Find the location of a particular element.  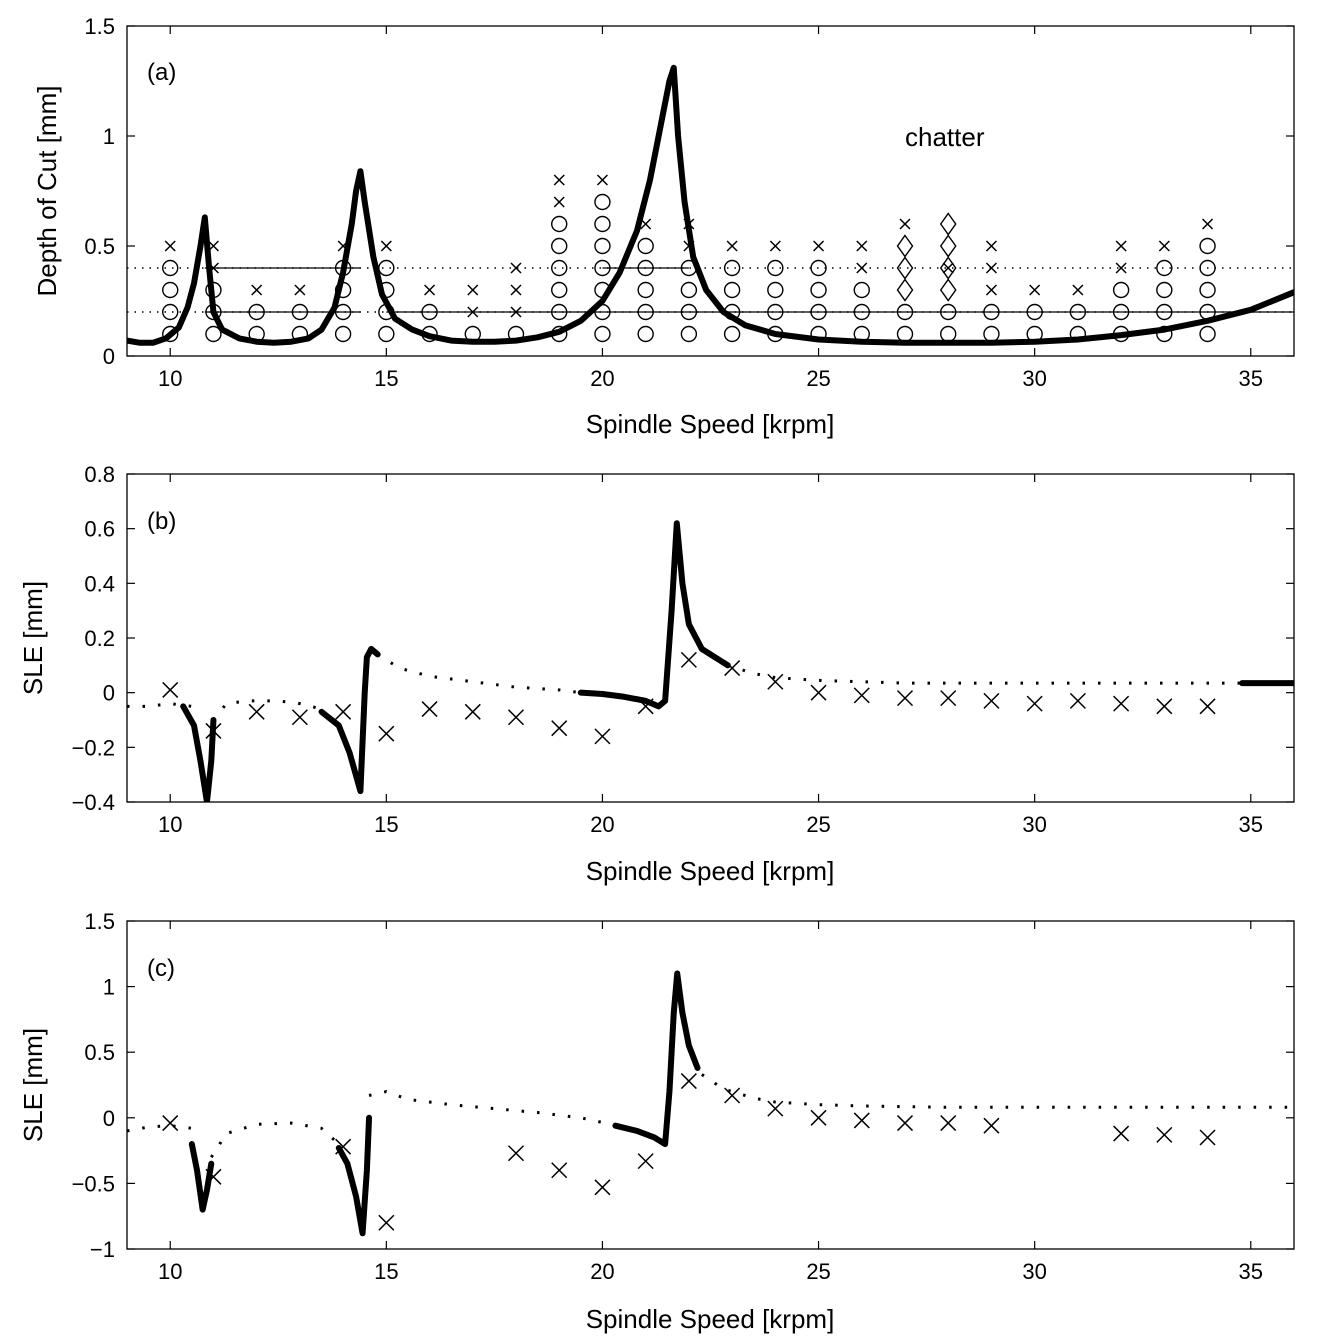

panel-b-tag: (b) is located at coordinates (161, 521).